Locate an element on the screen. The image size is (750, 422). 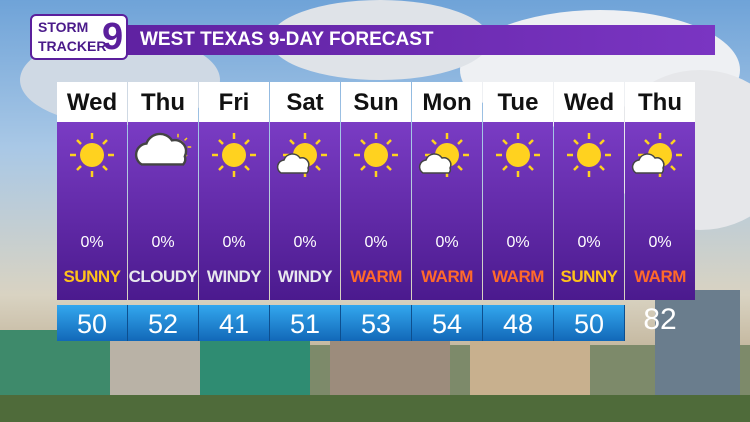
low-temp: 52 is located at coordinates (163, 323).